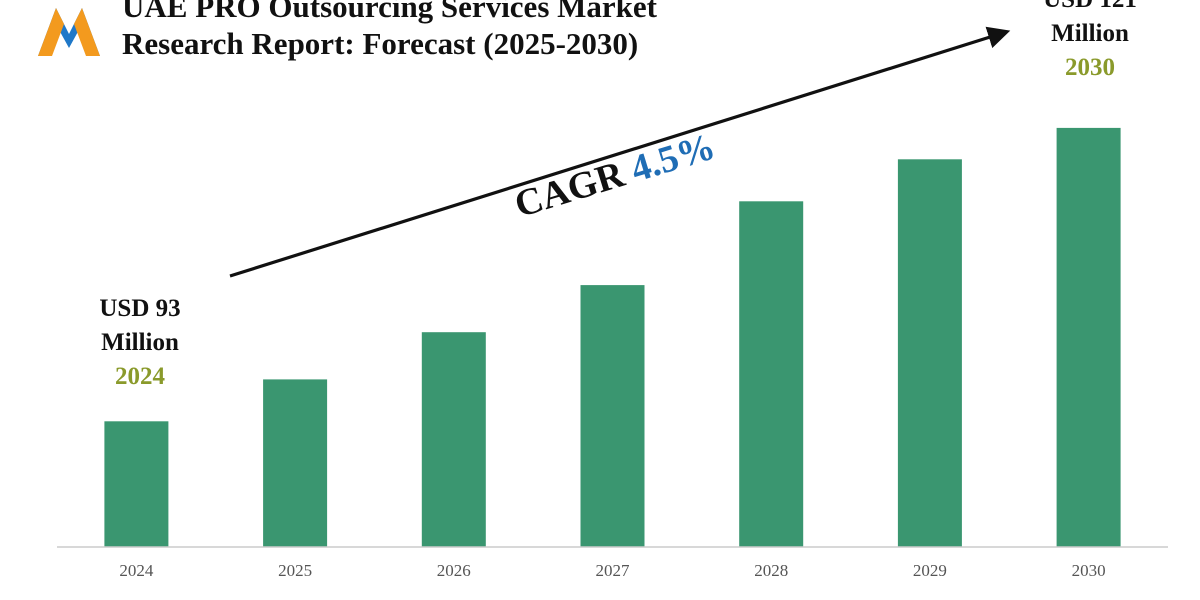 The height and width of the screenshot is (600, 1200). What do you see at coordinates (69, 32) in the screenshot?
I see `m-logo-icon` at bounding box center [69, 32].